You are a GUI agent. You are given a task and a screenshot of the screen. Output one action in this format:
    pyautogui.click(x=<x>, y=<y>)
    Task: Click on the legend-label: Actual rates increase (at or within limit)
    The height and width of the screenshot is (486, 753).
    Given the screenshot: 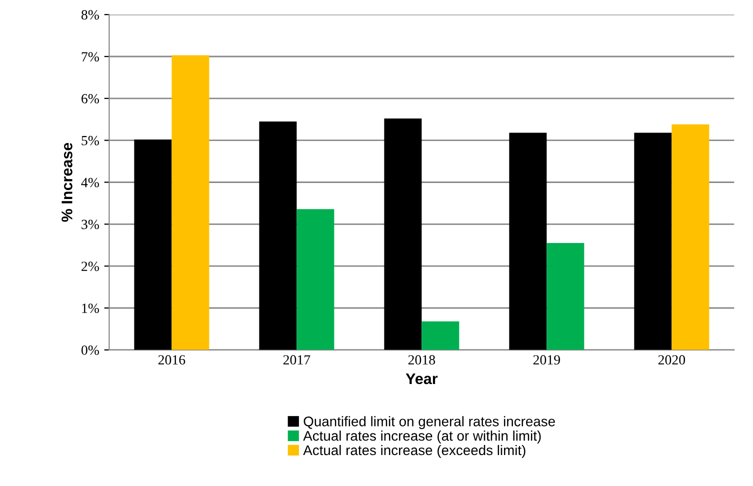 What is the action you would take?
    pyautogui.click(x=422, y=437)
    